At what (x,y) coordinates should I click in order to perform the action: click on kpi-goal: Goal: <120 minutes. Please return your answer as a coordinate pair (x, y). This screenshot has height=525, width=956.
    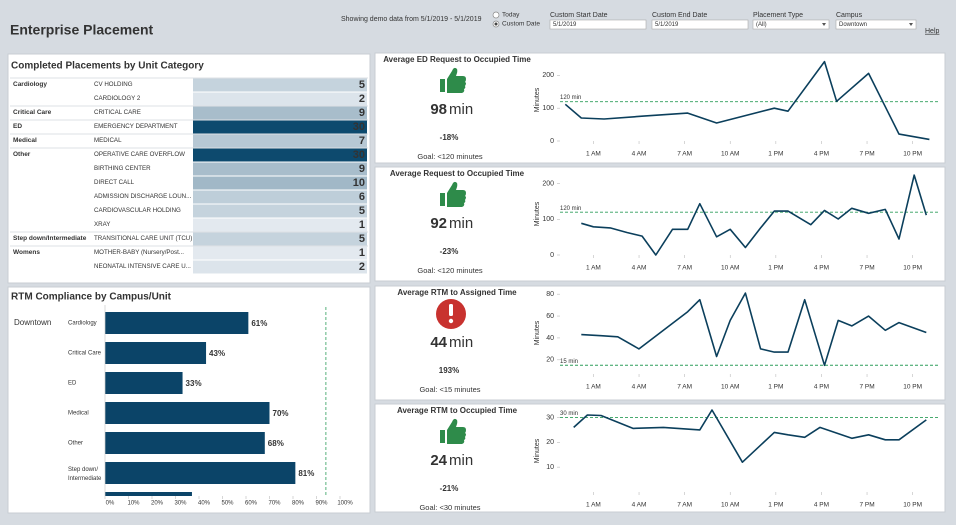
    Looking at the image, I should click on (449, 270).